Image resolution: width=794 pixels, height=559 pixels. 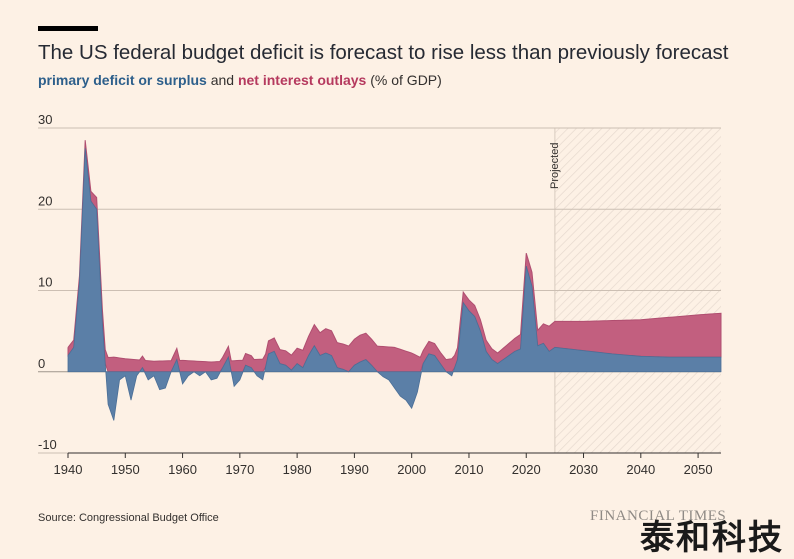 I want to click on source-note: Source: Congressional Budget Office, so click(x=128, y=518).